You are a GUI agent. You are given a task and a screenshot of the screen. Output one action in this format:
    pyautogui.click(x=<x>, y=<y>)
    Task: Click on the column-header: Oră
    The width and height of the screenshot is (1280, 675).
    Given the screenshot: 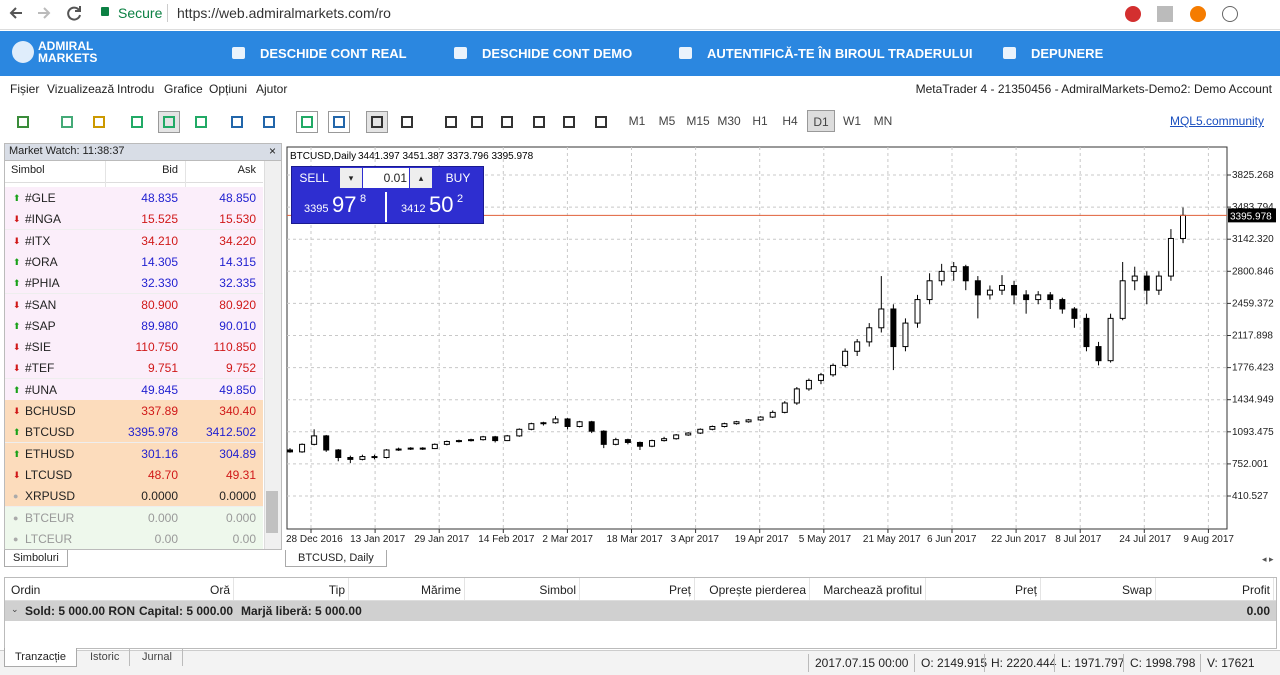 What is the action you would take?
    pyautogui.click(x=219, y=590)
    